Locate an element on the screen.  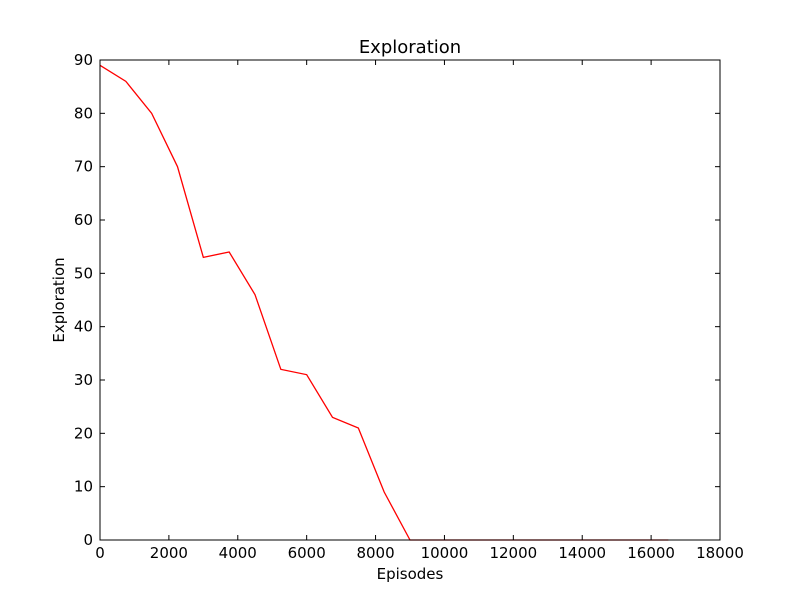
y-tick-label: 0 is located at coordinates (88, 540).